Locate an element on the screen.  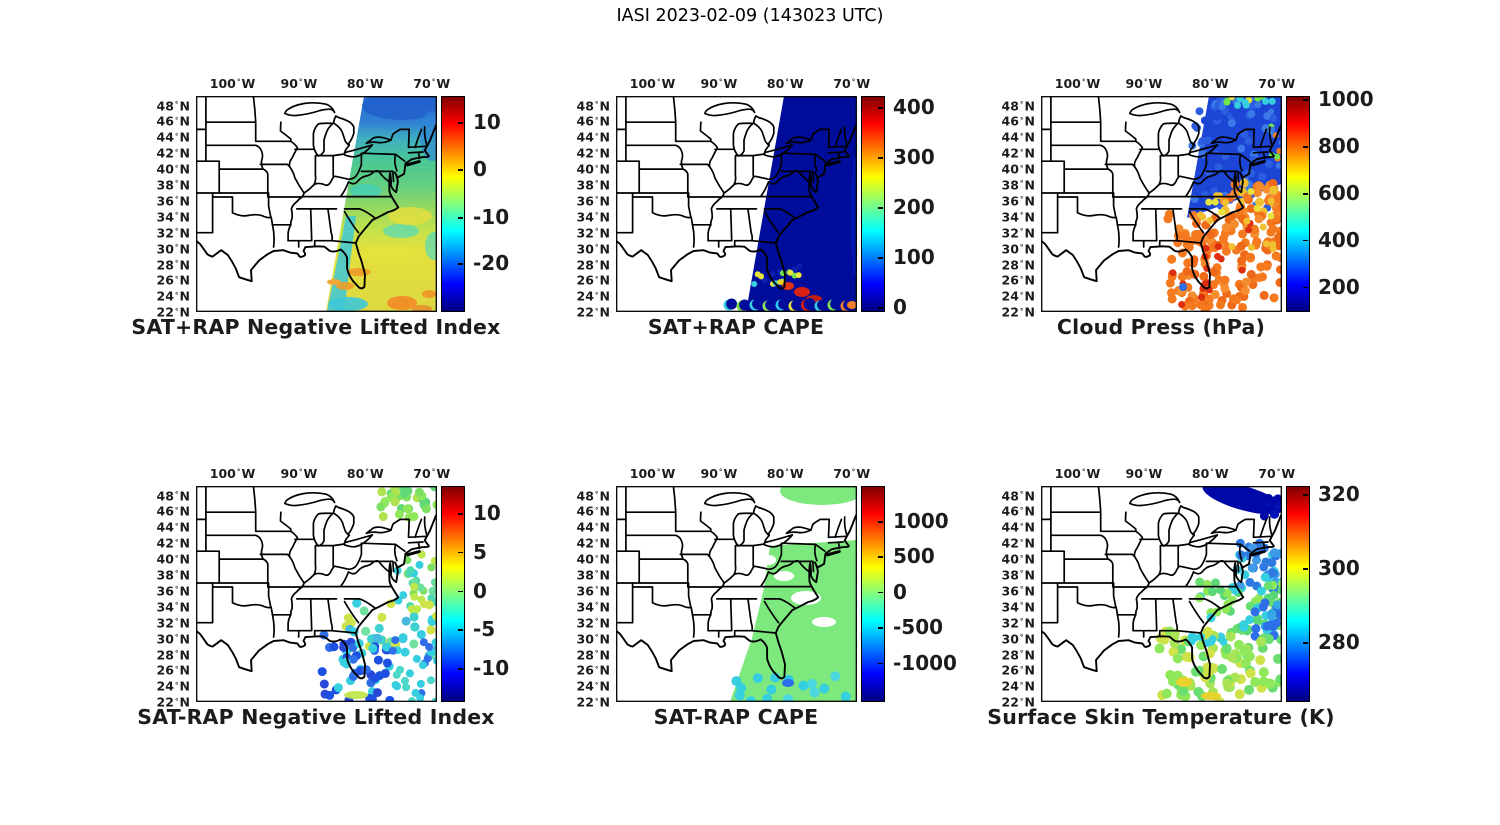
panel-title: Cloud Press (hPa) is located at coordinates (1161, 327).